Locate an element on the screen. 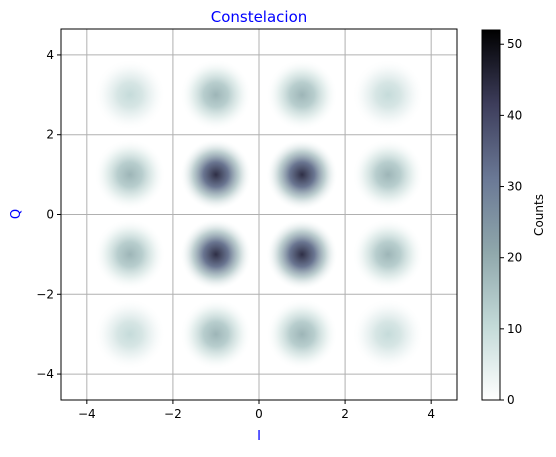 Image resolution: width=556 pixels, height=457 pixels. colorbar: 0 10 20 30 40 50 Counts is located at coordinates (513, 218).